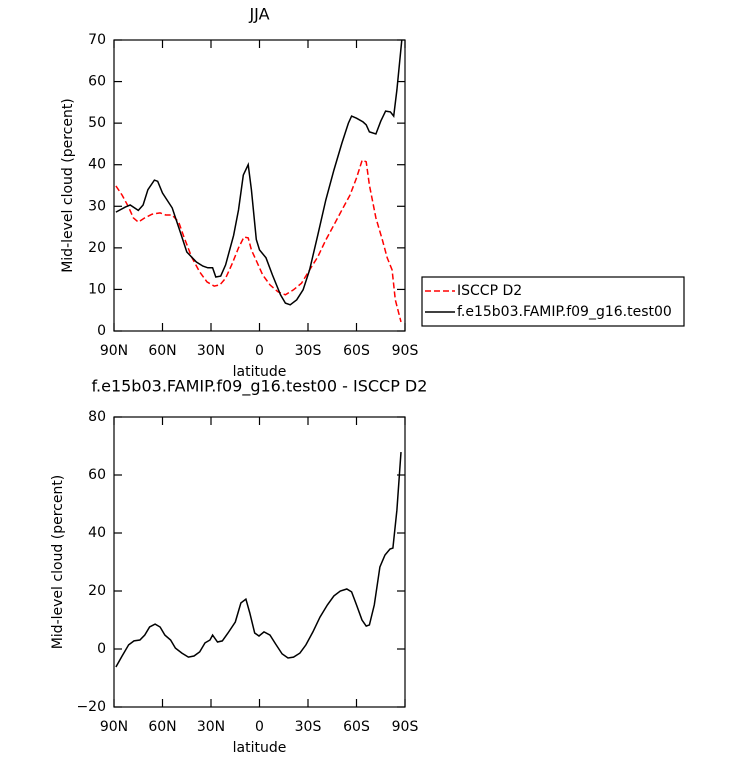 This screenshot has width=733, height=759. I want to click on y-tick-label: 80, so click(97, 417).